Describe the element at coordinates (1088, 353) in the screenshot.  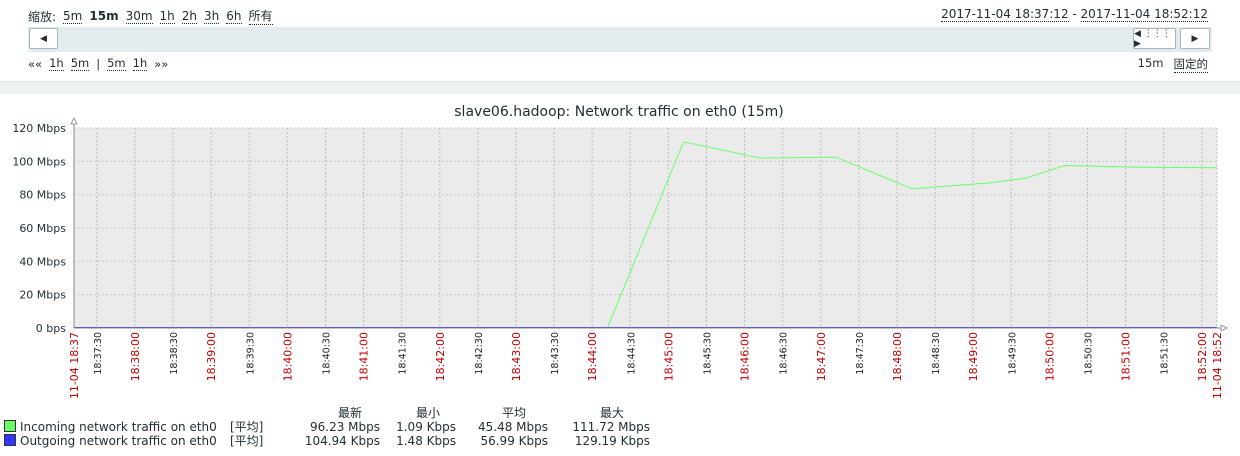
I see `x-tick-label: 18:50:30` at that location.